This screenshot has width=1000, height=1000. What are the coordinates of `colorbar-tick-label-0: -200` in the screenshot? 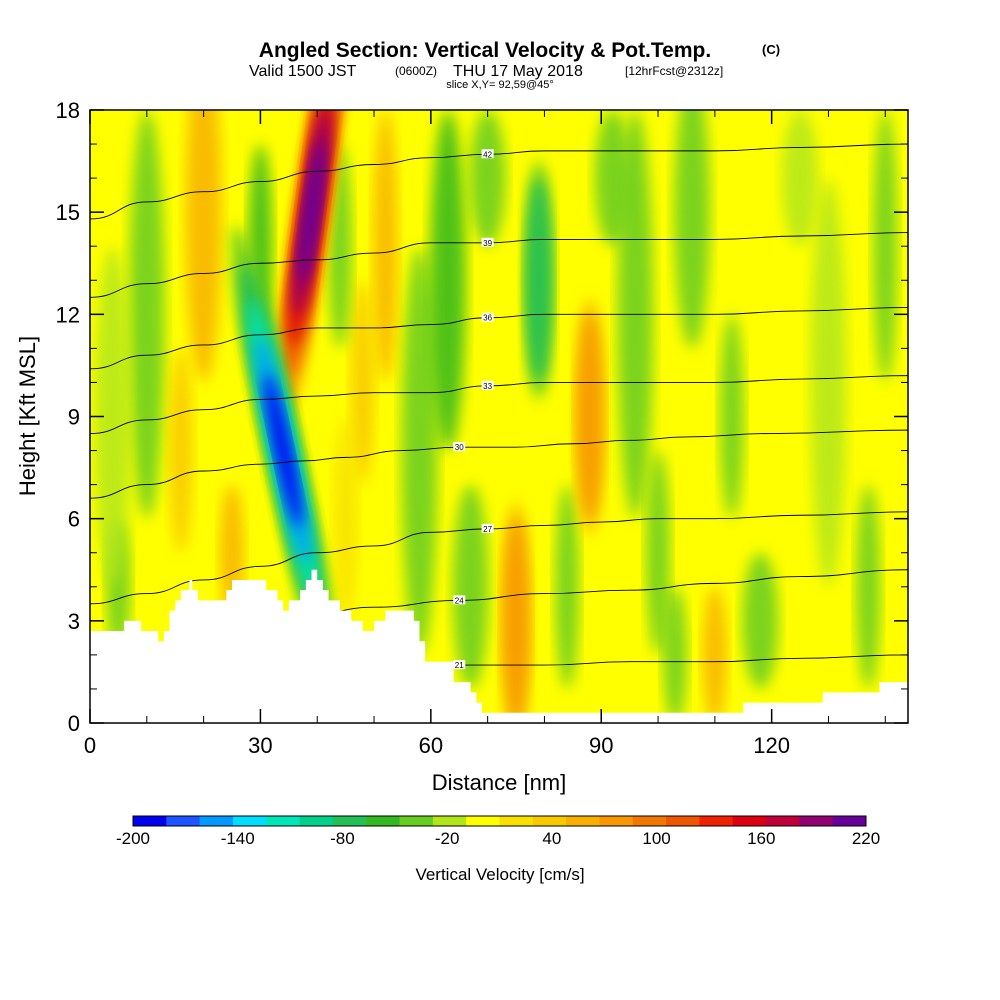 It's located at (133, 838).